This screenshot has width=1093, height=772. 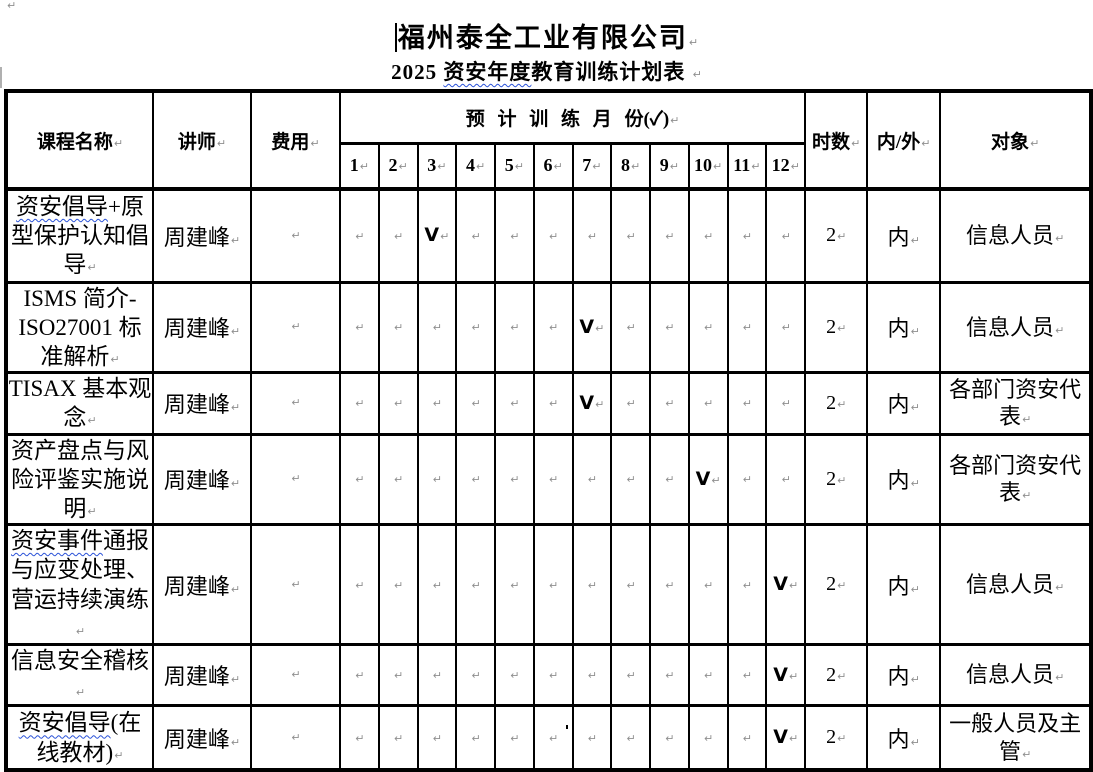 I want to click on fee-header: 费用↵, so click(x=295, y=140).